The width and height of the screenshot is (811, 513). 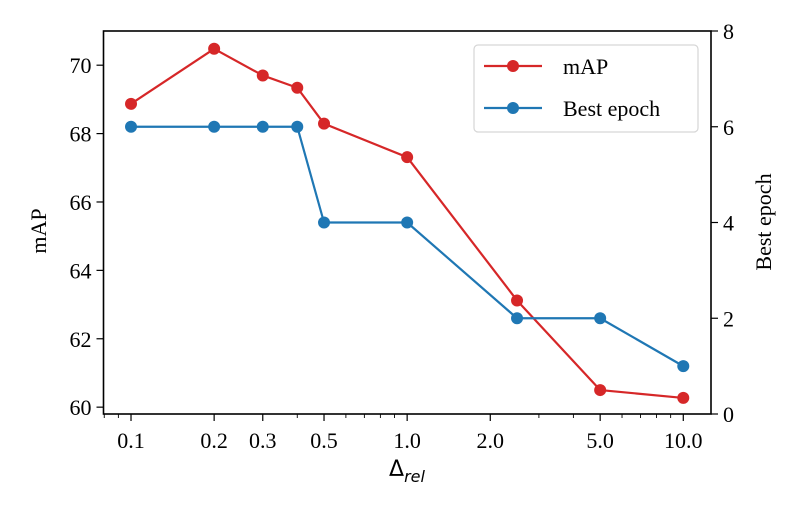 What do you see at coordinates (214, 440) in the screenshot?
I see `x-tick-label: 0.2` at bounding box center [214, 440].